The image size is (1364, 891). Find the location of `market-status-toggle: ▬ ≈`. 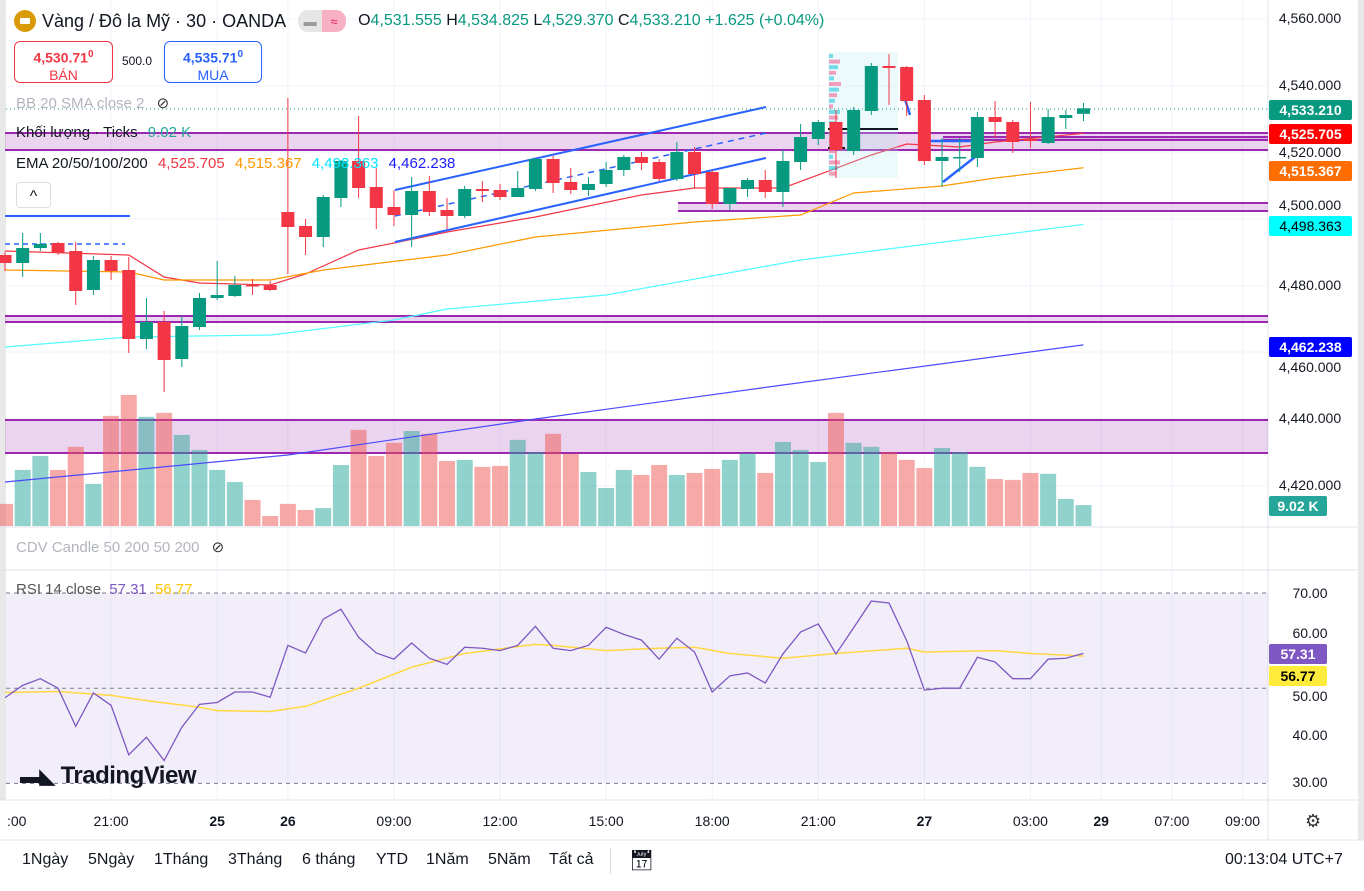

market-status-toggle: ▬ ≈ is located at coordinates (322, 21).